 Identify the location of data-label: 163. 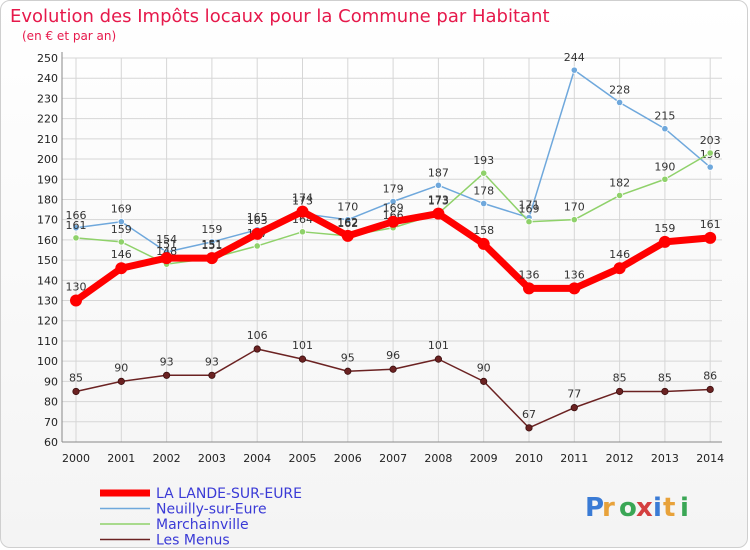
(257, 220).